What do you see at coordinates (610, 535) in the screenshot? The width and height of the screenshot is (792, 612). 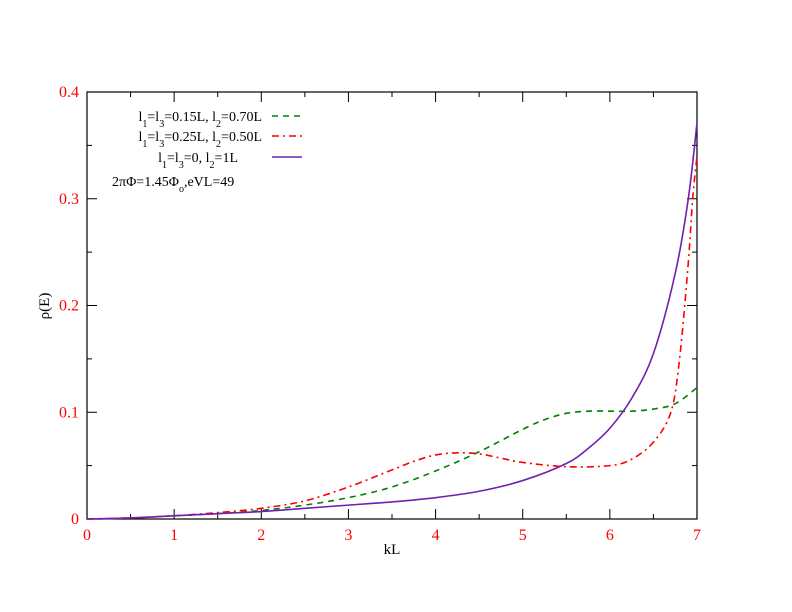 I see `x-tick-label: 6` at bounding box center [610, 535].